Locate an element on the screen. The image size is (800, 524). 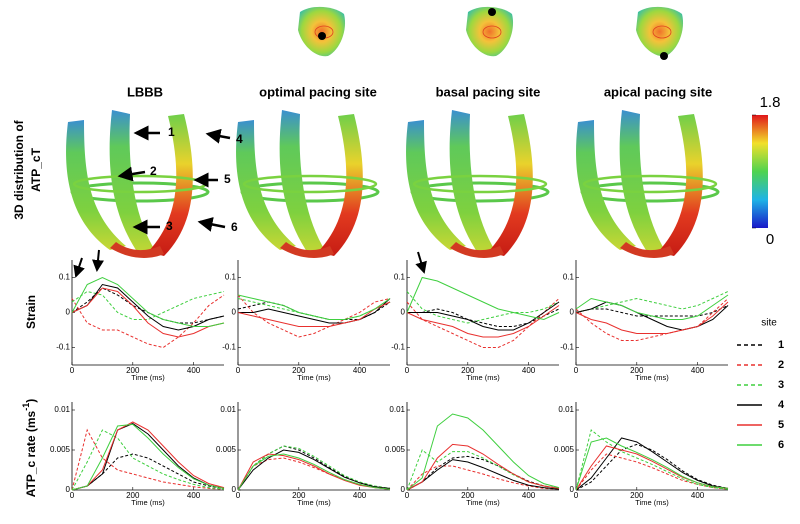
row-label: ATP_c rate (ms-1) is located at coordinates (29, 448).